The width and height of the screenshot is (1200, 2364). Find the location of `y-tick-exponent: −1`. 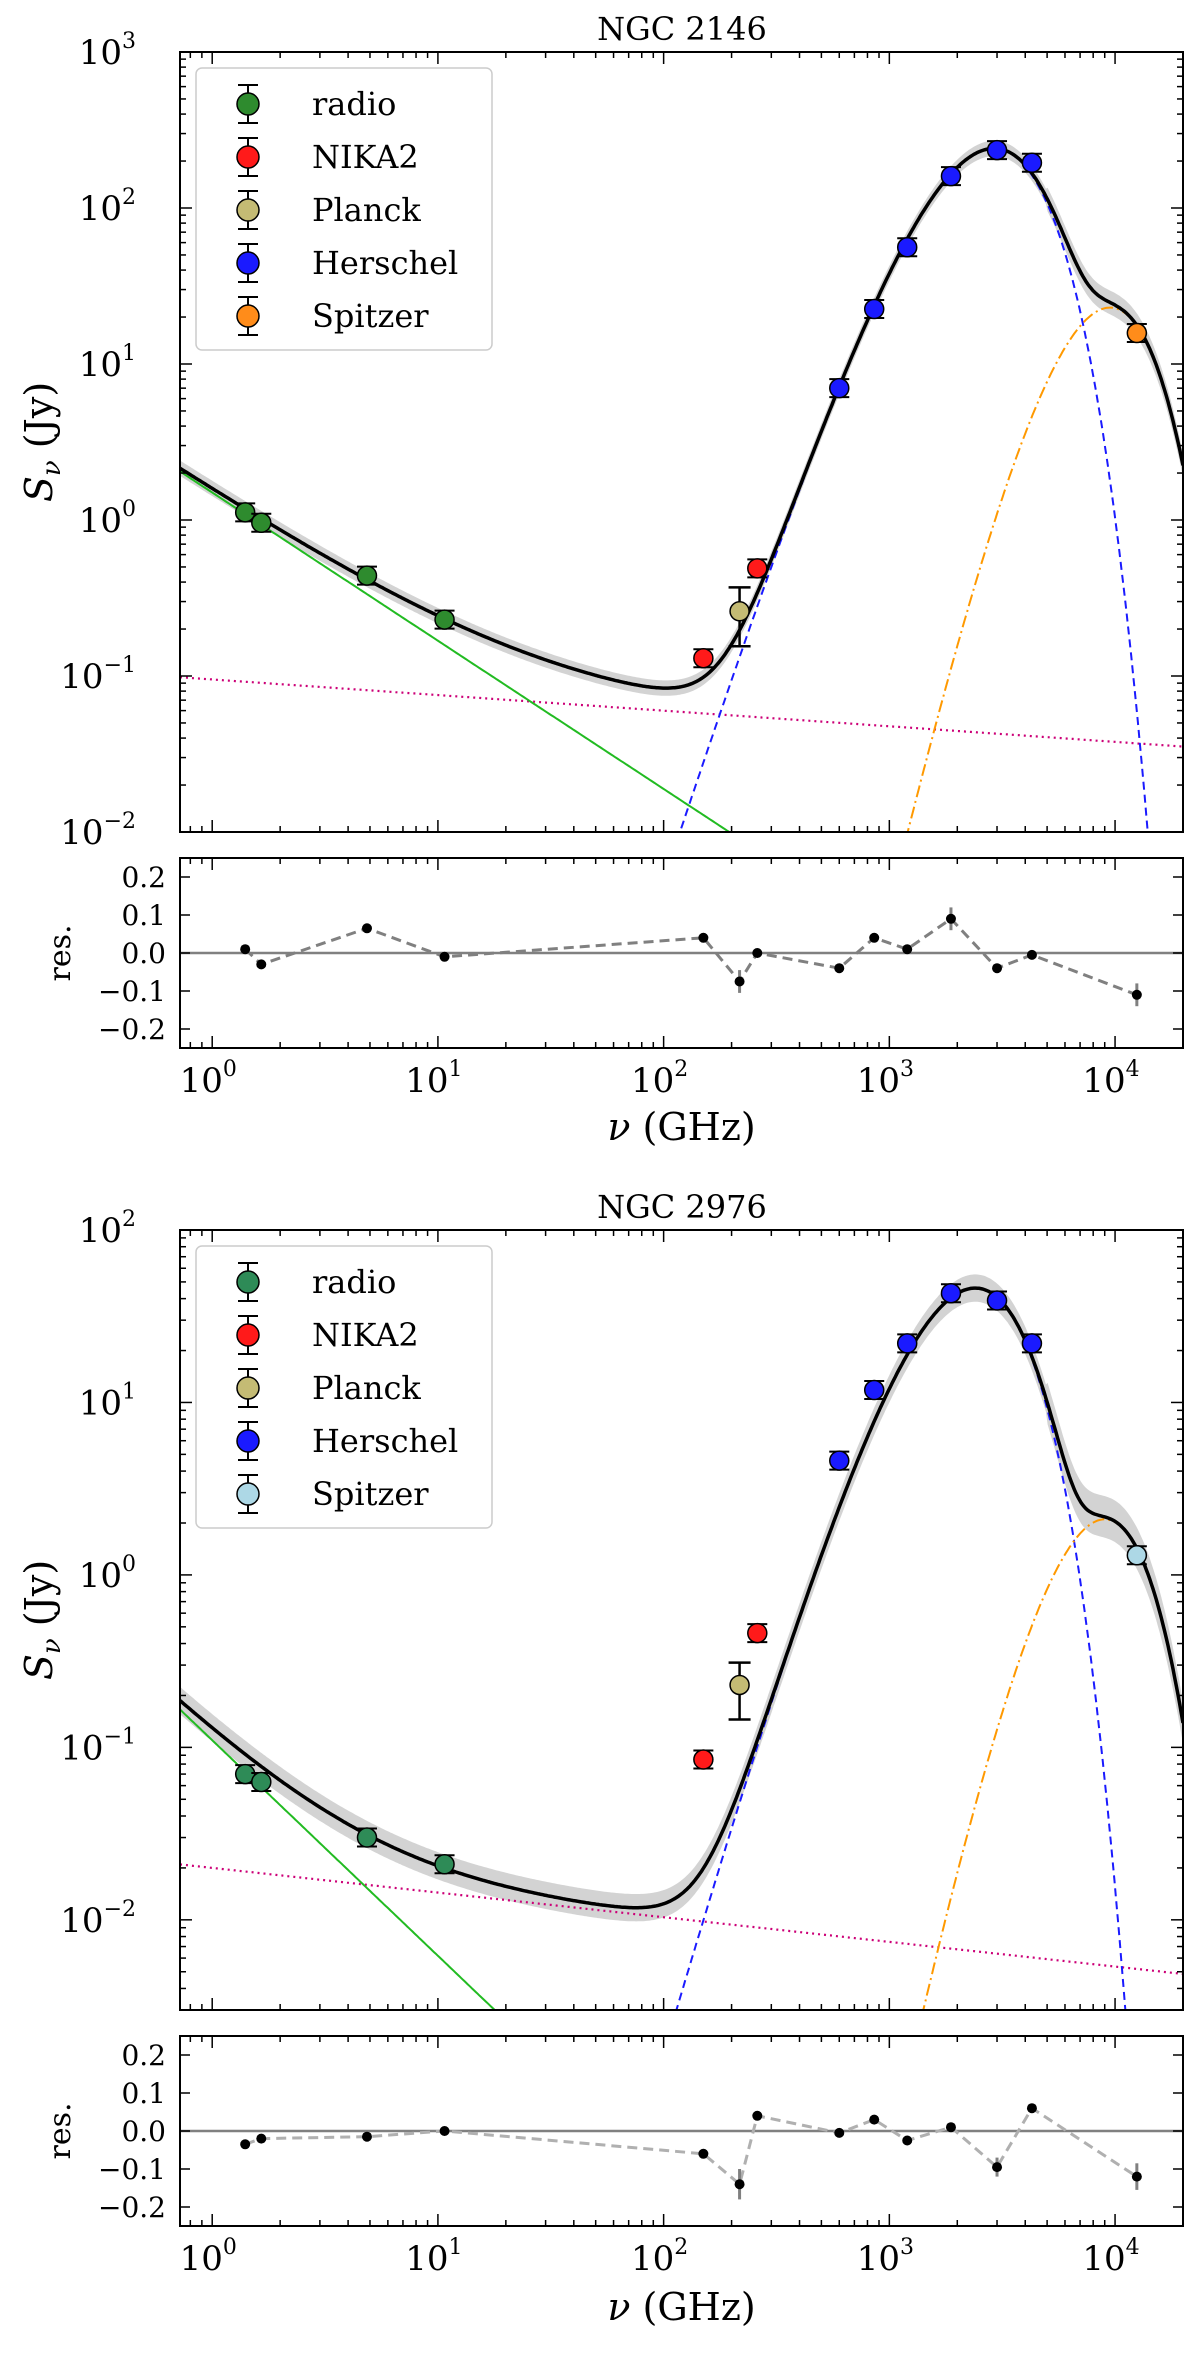

y-tick-exponent: −1 is located at coordinates (120, 665).